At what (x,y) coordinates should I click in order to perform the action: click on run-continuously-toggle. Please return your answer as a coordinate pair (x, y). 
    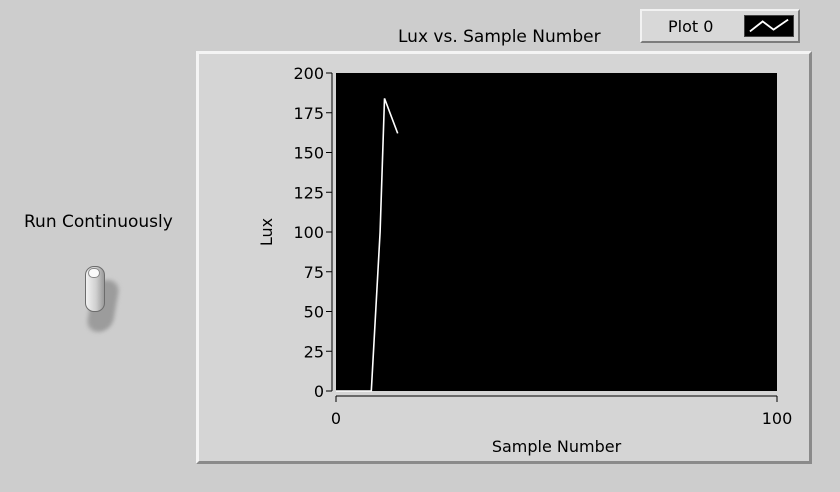
    Looking at the image, I should click on (102, 298).